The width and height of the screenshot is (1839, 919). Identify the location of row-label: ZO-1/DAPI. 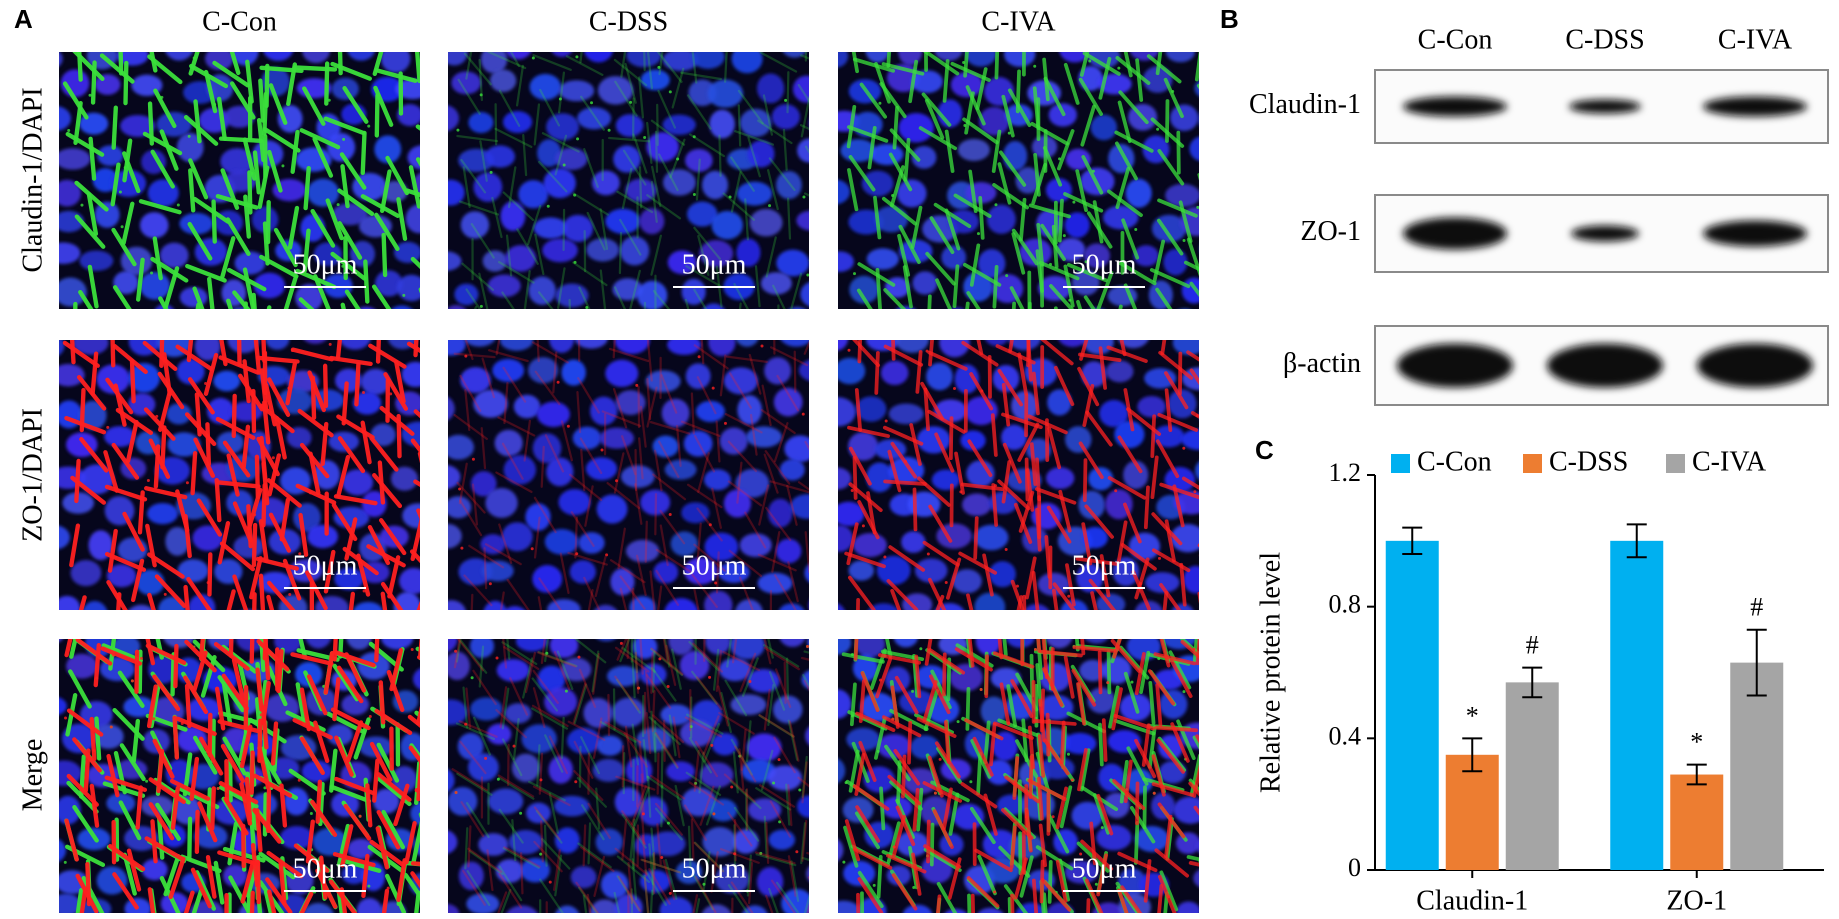
(32, 475).